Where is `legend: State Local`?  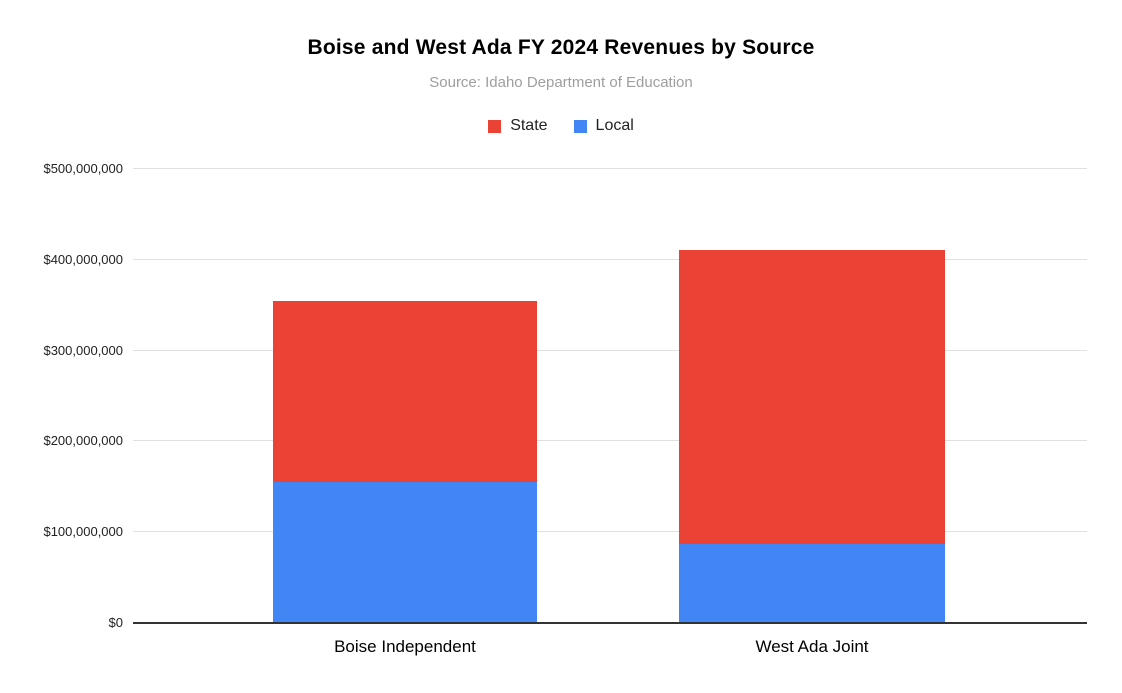
legend: State Local is located at coordinates (561, 126).